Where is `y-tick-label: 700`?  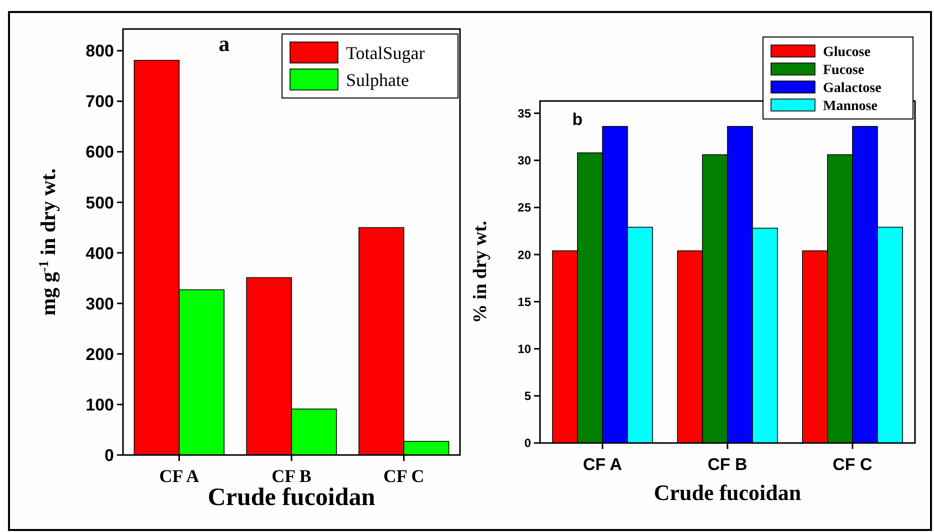
y-tick-label: 700 is located at coordinates (100, 102).